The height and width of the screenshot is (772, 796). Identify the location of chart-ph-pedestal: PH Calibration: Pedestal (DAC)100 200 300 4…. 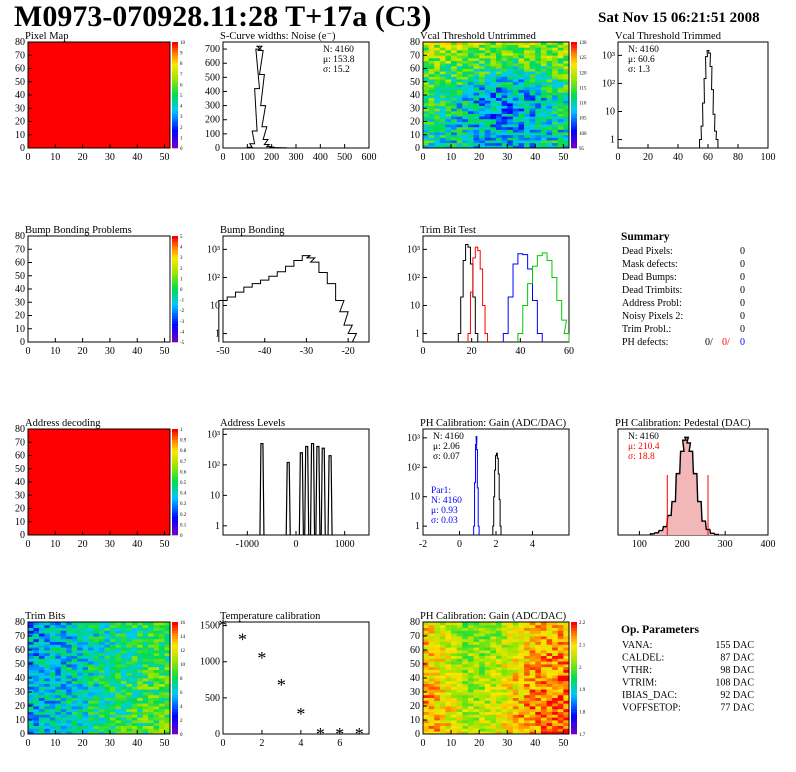
(695, 484).